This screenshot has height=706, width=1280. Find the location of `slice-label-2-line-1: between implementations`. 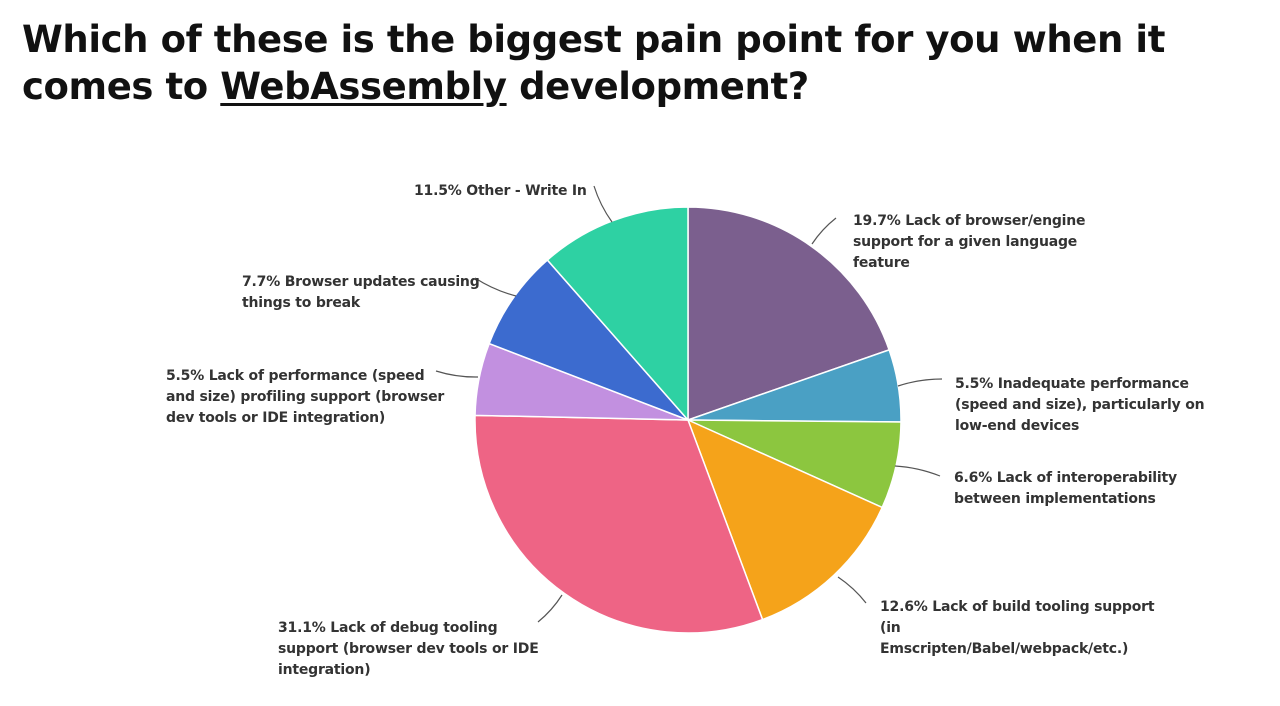

slice-label-2-line-1: between implementations is located at coordinates (1055, 499).